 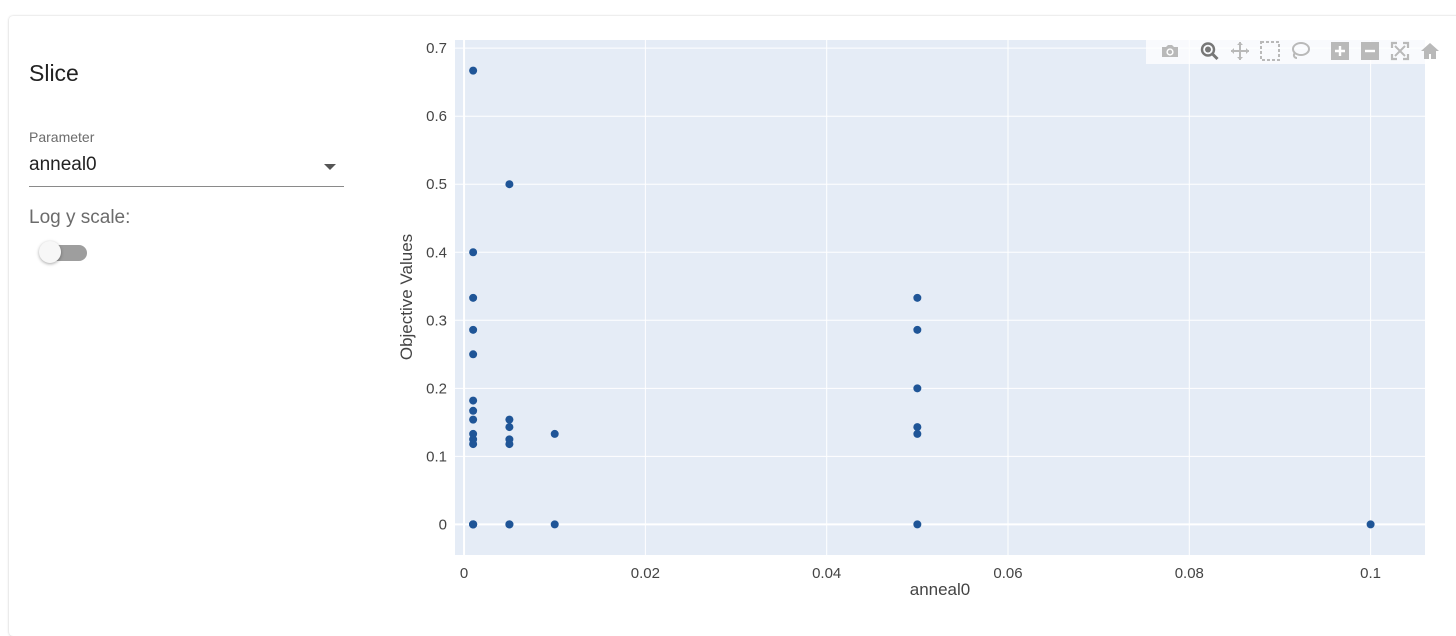 I want to click on autoscale-icon, so click(x=1400, y=51).